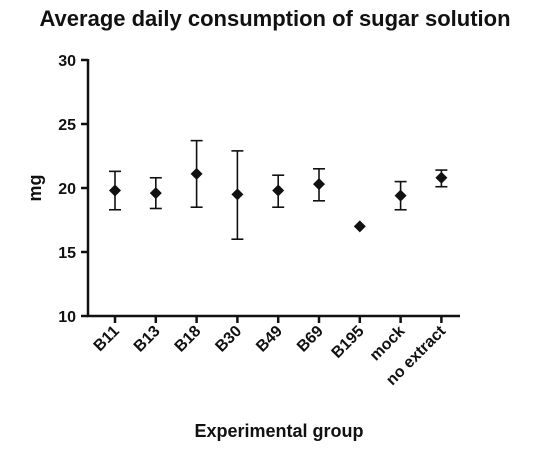 Image resolution: width=550 pixels, height=451 pixels. What do you see at coordinates (310, 339) in the screenshot?
I see `x-tick-label: B69` at bounding box center [310, 339].